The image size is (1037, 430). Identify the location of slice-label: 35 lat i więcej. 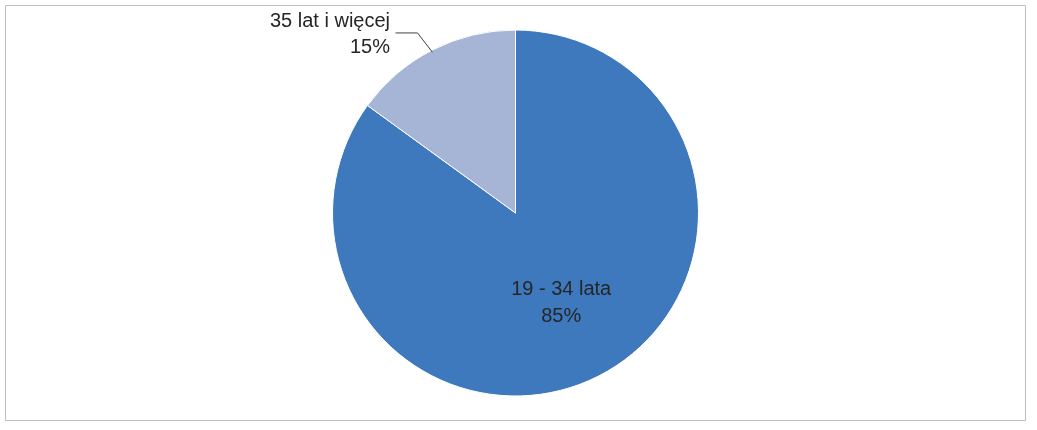
(330, 19).